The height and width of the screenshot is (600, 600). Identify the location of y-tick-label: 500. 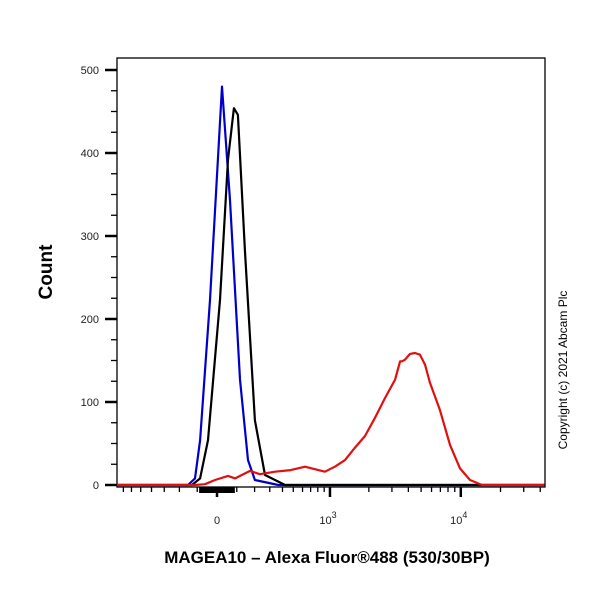
(90, 71).